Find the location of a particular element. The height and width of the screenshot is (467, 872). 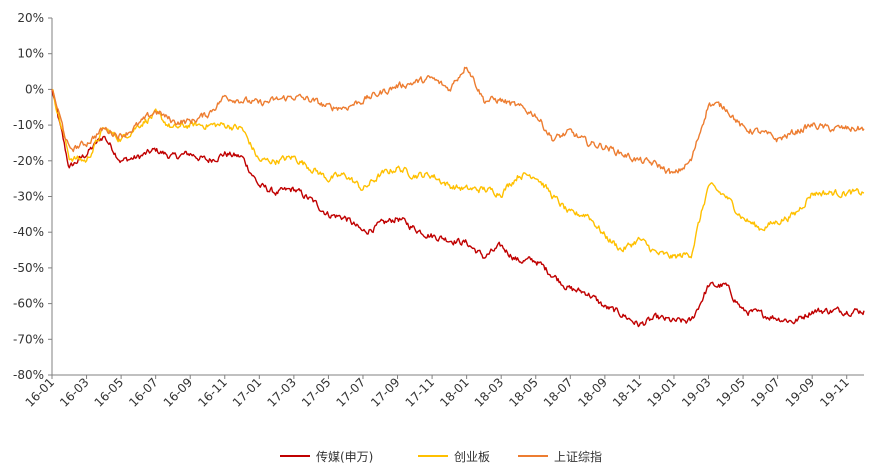

x-tick-label: 16-09 is located at coordinates (178, 392).